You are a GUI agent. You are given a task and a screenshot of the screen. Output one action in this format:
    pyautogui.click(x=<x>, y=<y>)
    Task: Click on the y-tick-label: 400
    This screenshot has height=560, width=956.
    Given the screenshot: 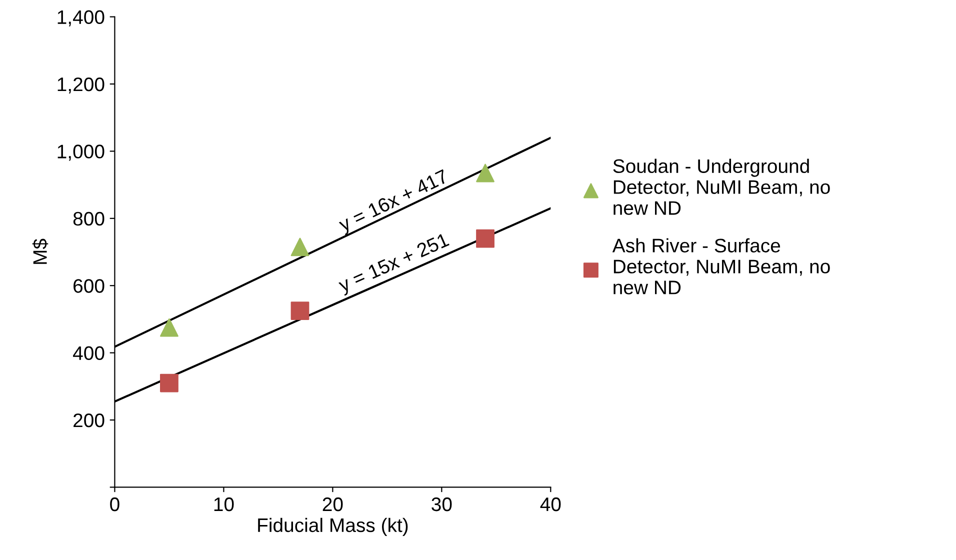 What is the action you would take?
    pyautogui.click(x=88, y=353)
    